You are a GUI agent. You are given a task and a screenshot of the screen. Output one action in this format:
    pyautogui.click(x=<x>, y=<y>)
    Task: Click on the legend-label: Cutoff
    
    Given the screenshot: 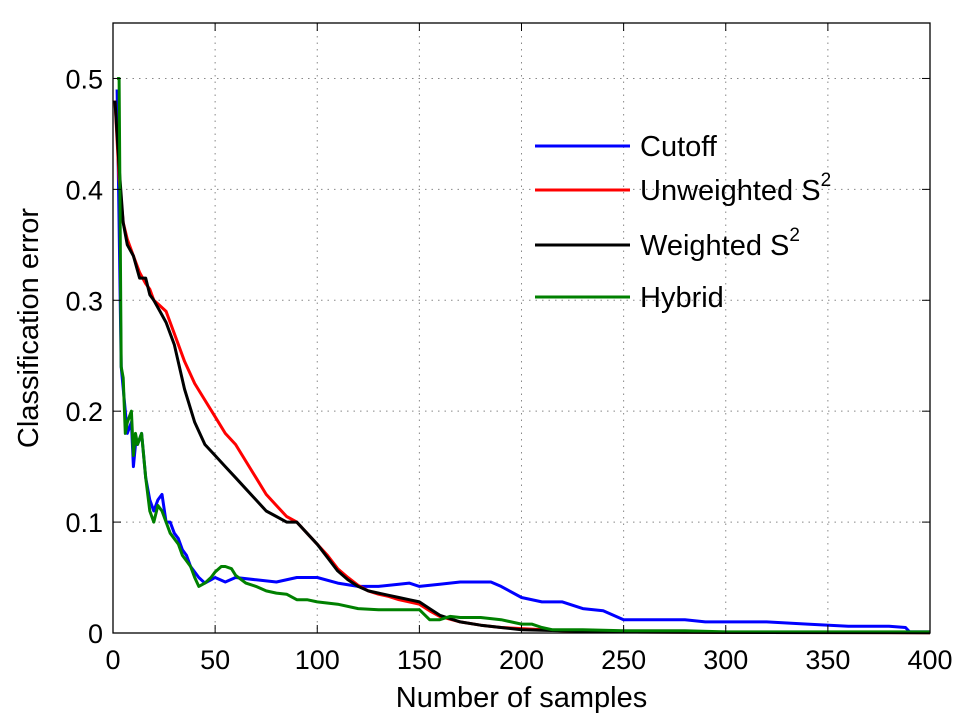 What is the action you would take?
    pyautogui.click(x=679, y=147)
    